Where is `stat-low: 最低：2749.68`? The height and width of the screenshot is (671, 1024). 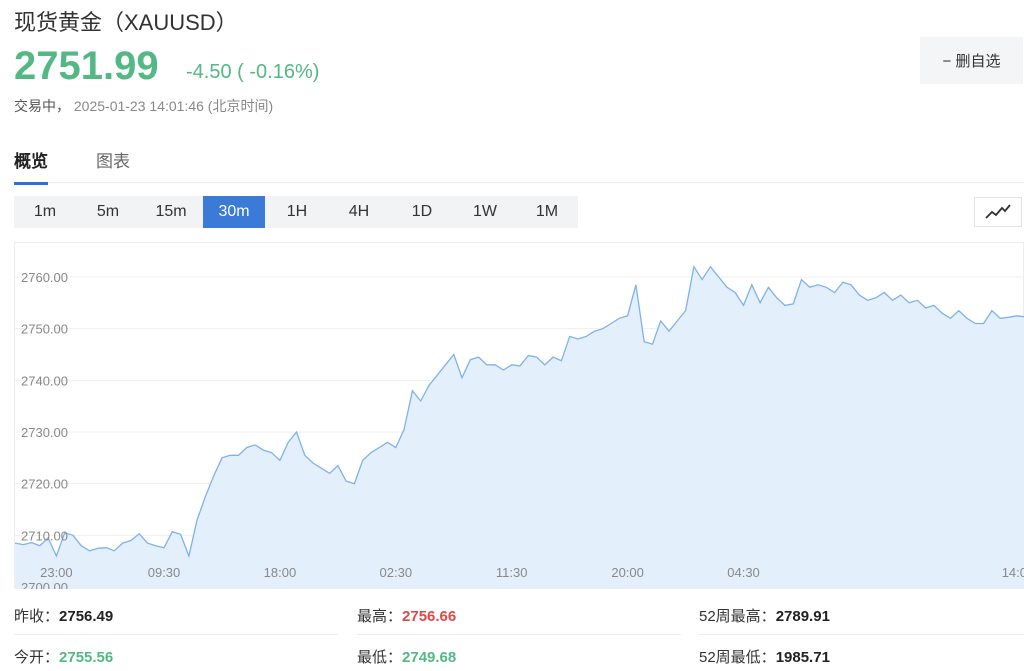 stat-low: 最低：2749.68 is located at coordinates (406, 656).